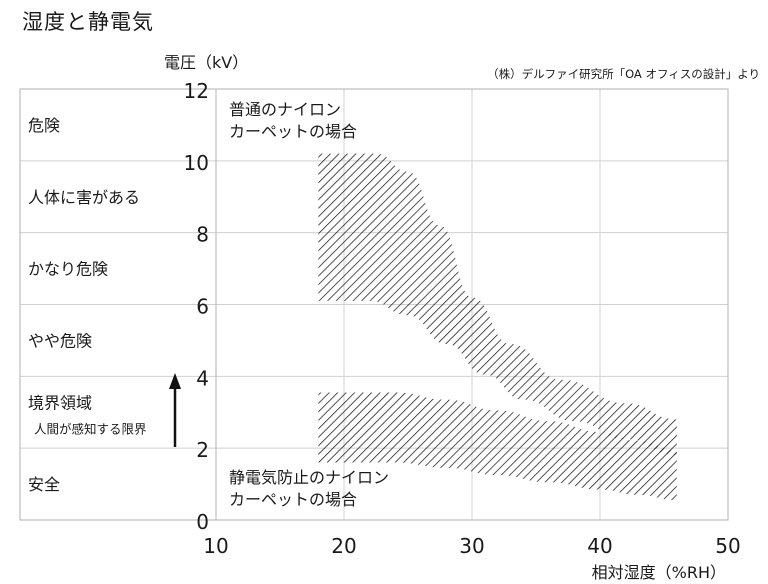  What do you see at coordinates (659, 572) in the screenshot?
I see `x-axis-label: 相対湿度（%RH）` at bounding box center [659, 572].